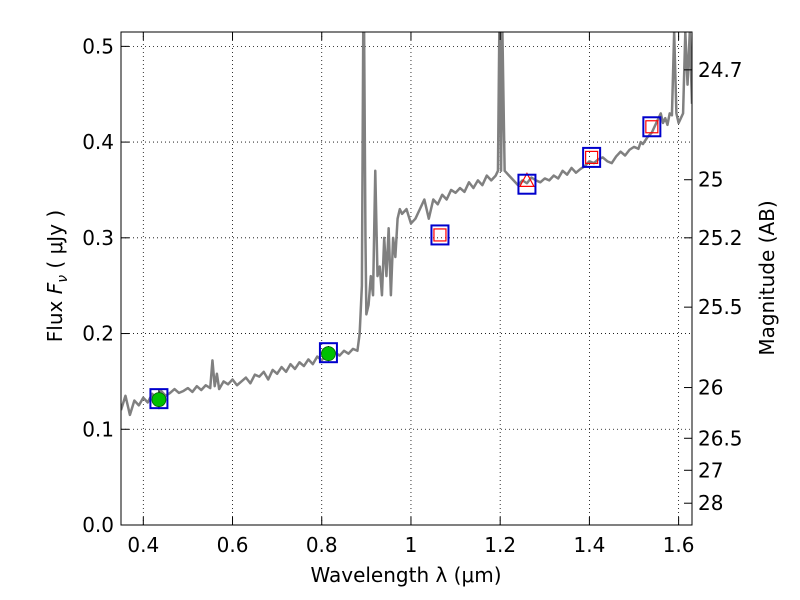 Image resolution: width=800 pixels, height=600 pixels. Describe the element at coordinates (98, 429) in the screenshot. I see `y-tick-label: 0.1` at that location.